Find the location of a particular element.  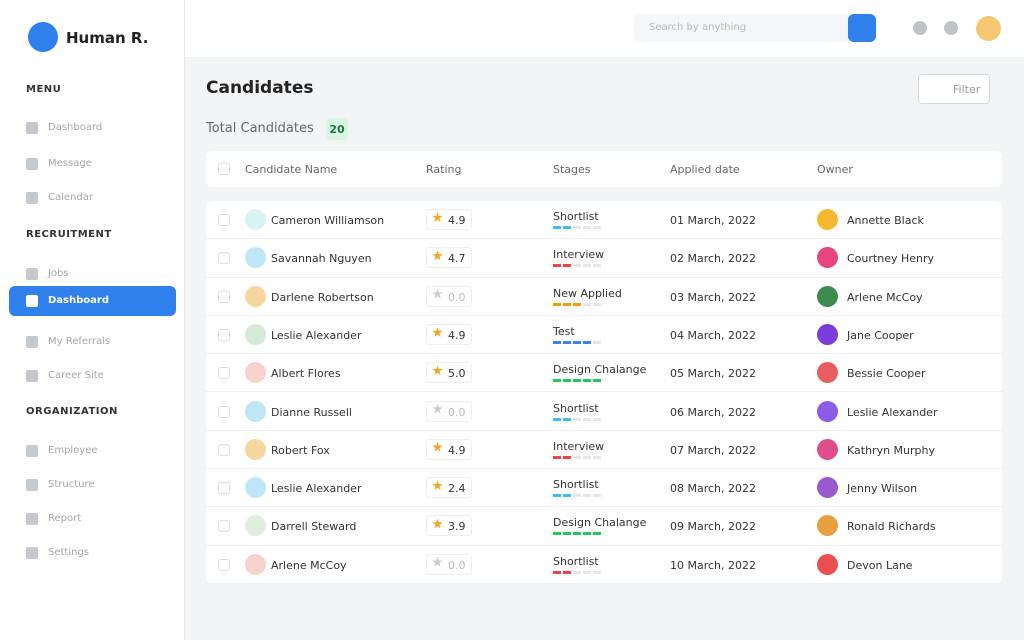

candidate-name: Albert Flores is located at coordinates (306, 374).